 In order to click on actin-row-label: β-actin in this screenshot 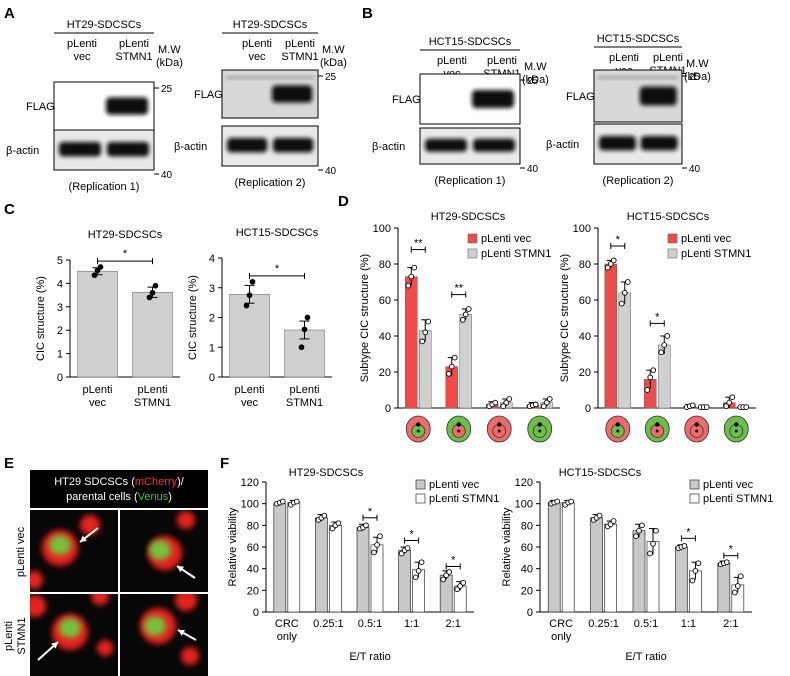, I will do `click(22, 151)`.